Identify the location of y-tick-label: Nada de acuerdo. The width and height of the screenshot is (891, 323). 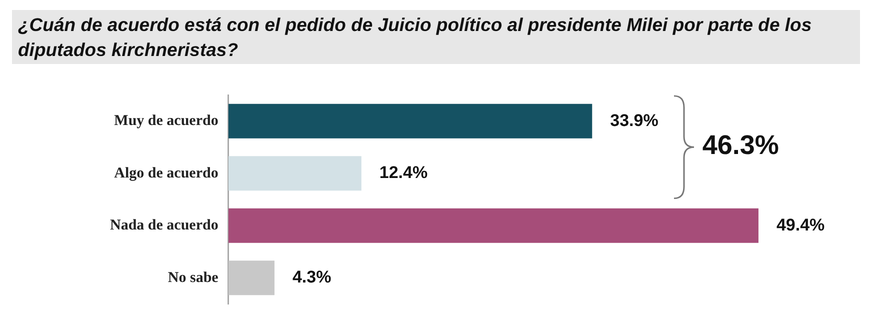
(164, 226).